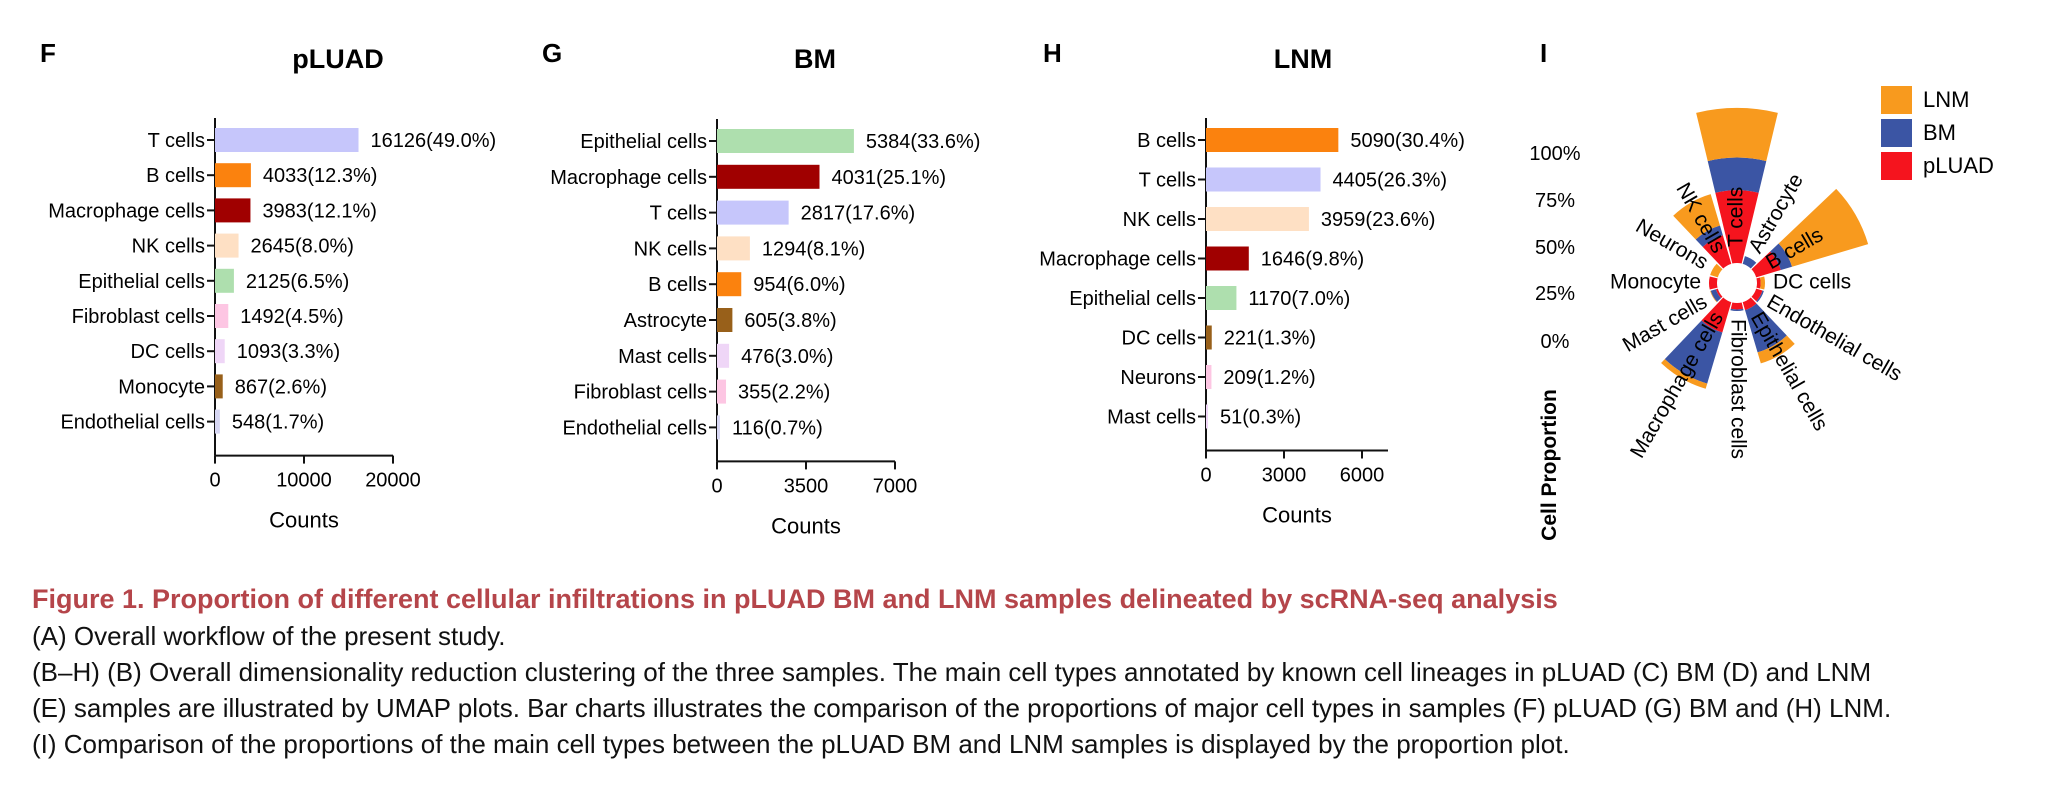 This screenshot has height=800, width=2052. Describe the element at coordinates (777, 428) in the screenshot. I see `data-label: 116(0.7%)` at that location.